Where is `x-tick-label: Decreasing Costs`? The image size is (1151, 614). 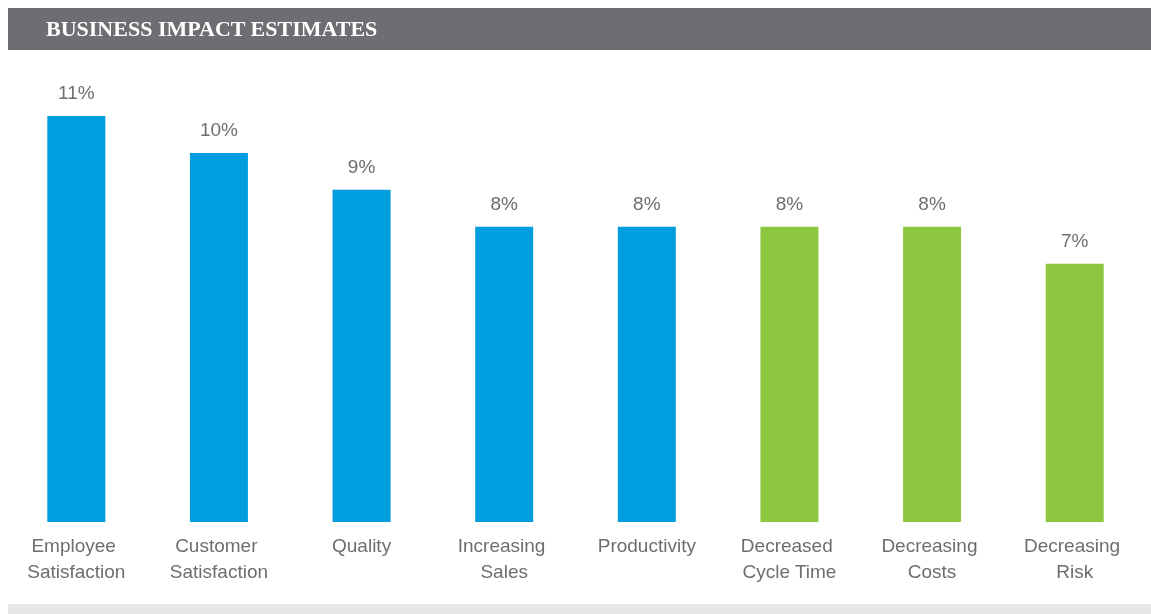
x-tick-label: Decreasing Costs is located at coordinates (932, 558).